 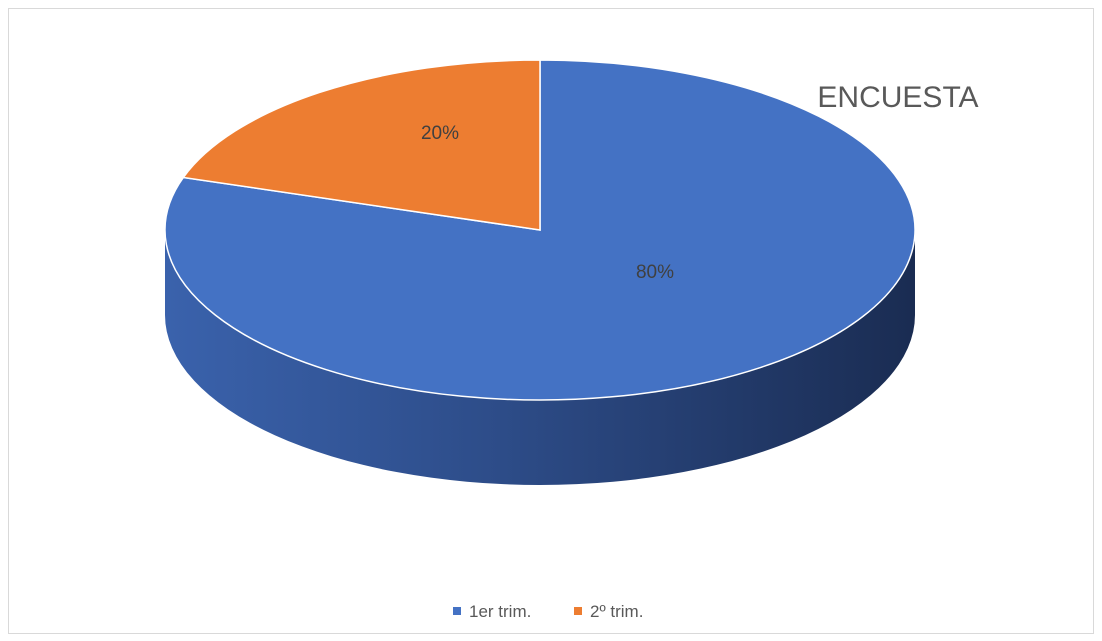 I want to click on pie-slice-2o-trim, so click(x=361, y=145).